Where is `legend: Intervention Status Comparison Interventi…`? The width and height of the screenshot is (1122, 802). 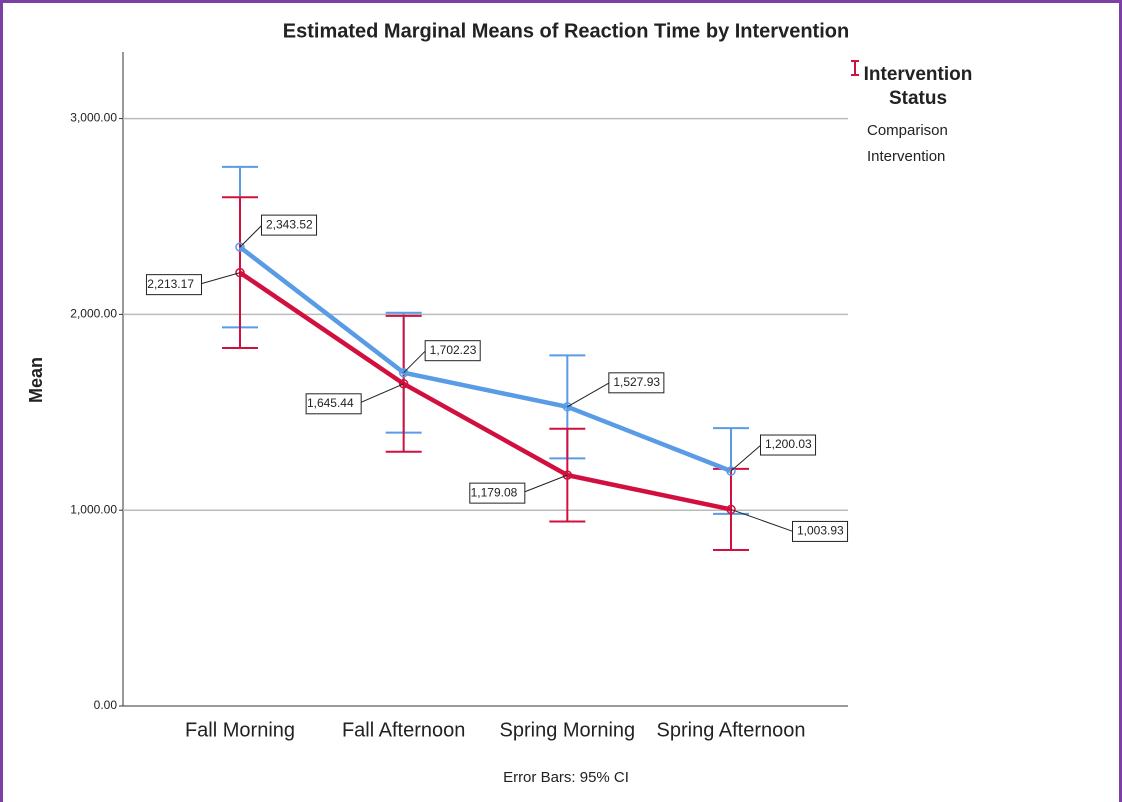 legend: Intervention Status Comparison Interventi… is located at coordinates (917, 114).